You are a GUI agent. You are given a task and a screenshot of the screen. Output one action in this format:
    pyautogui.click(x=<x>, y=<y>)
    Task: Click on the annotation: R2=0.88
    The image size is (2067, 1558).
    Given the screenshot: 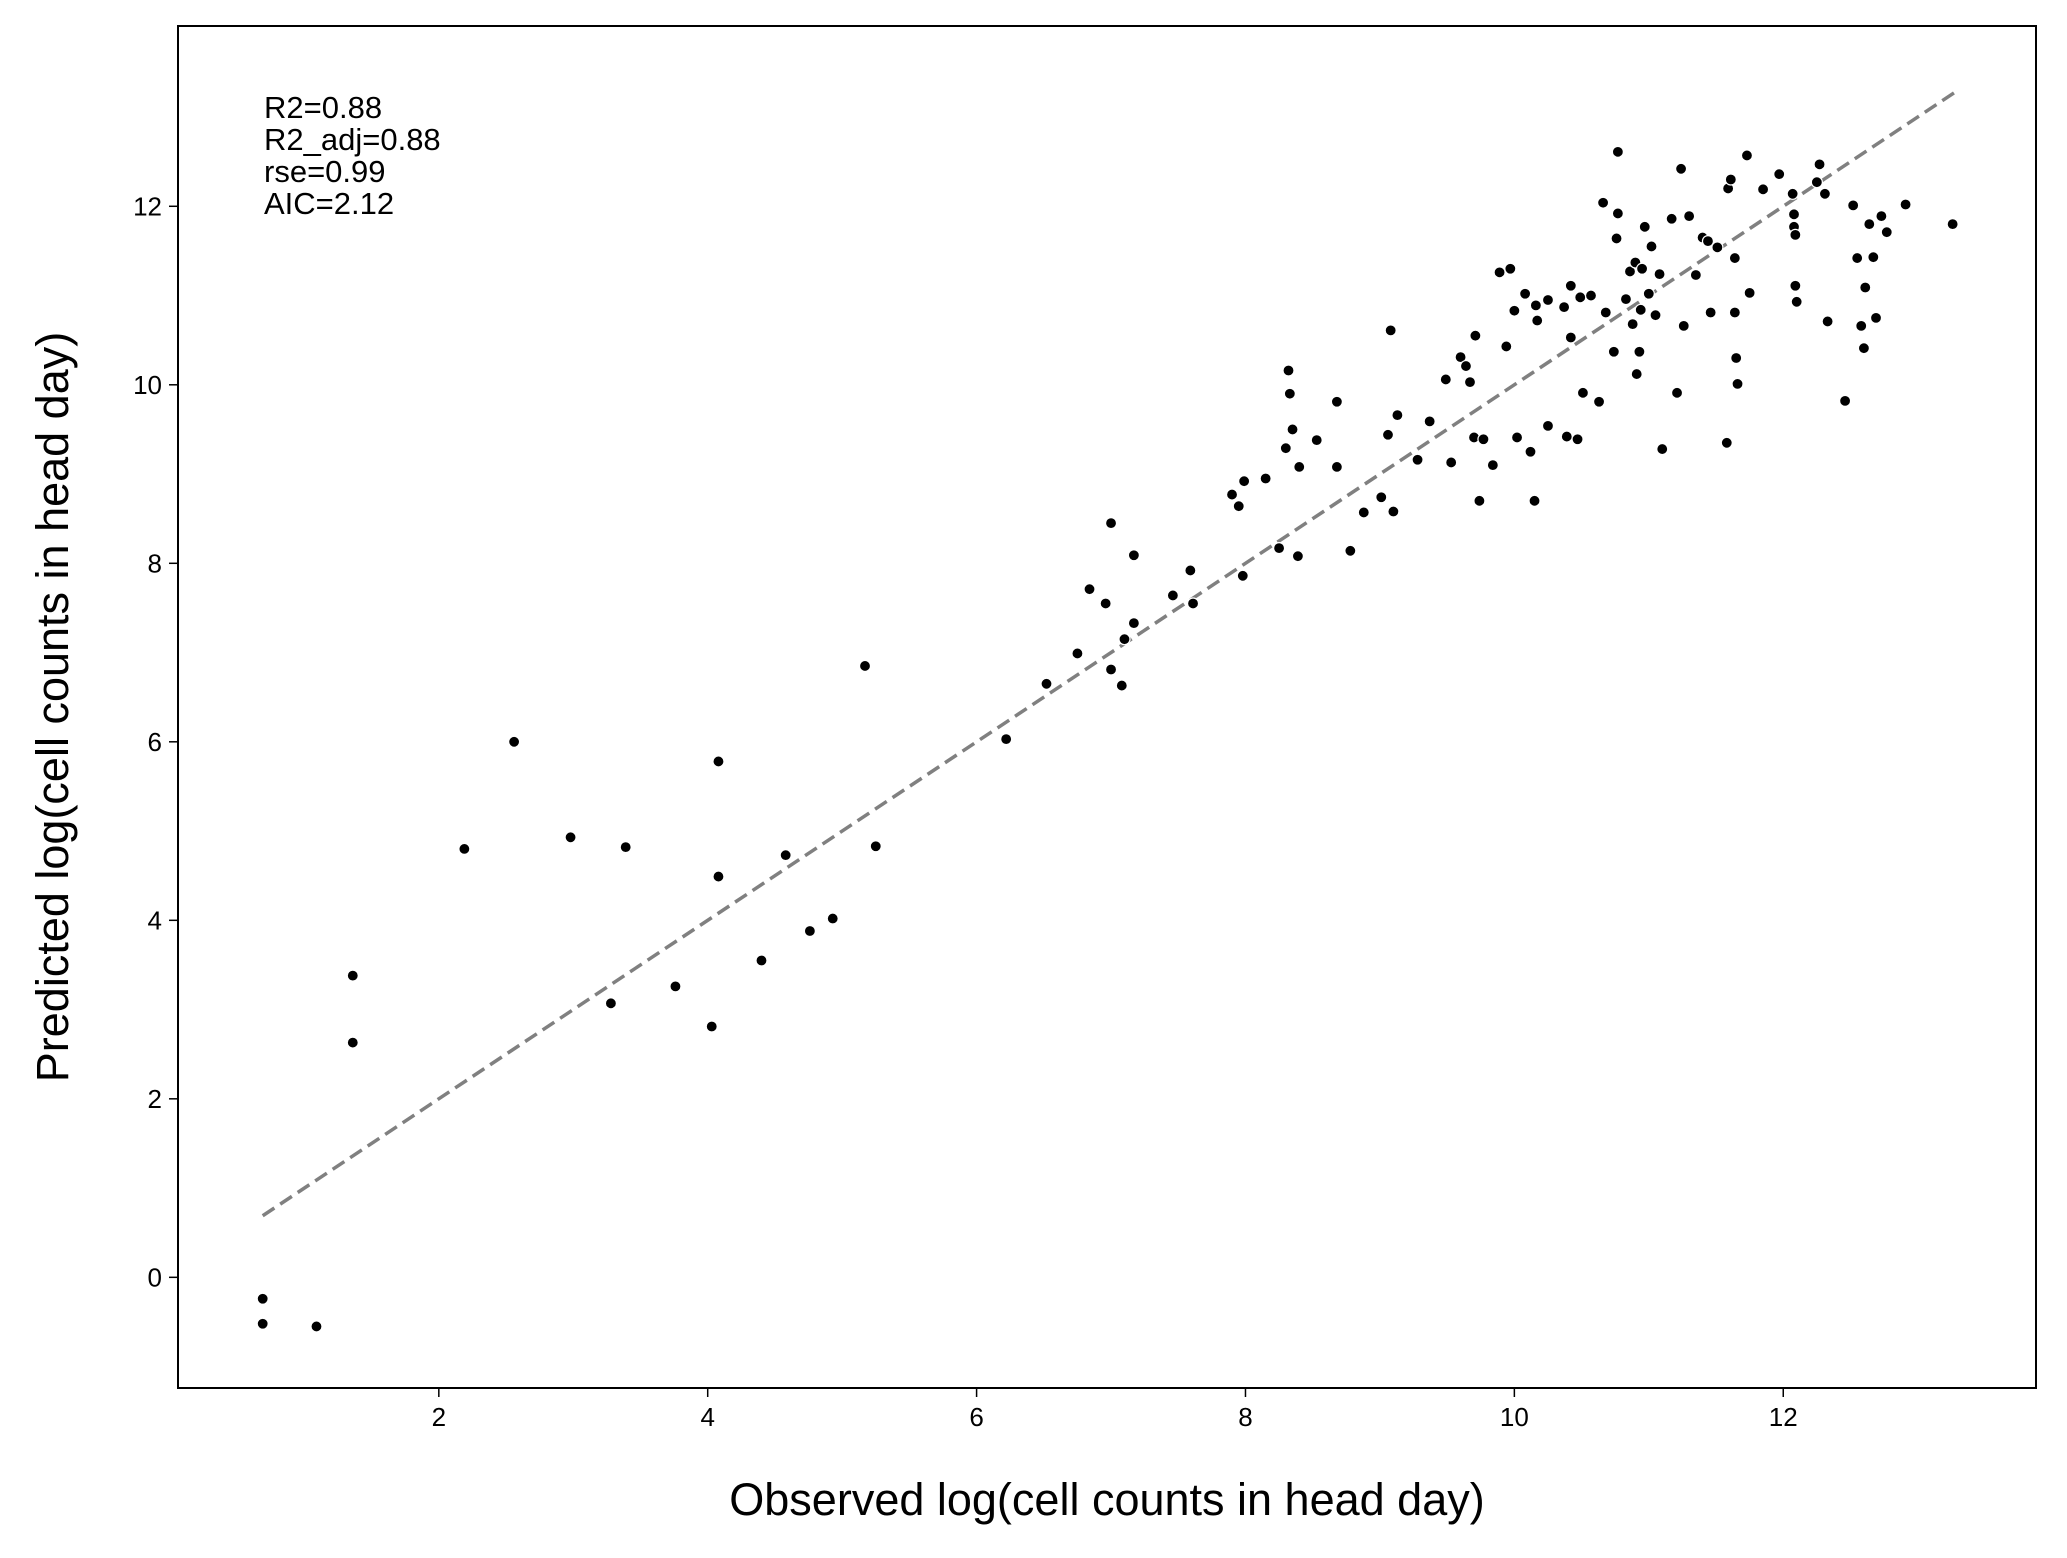 What is the action you would take?
    pyautogui.click(x=323, y=107)
    